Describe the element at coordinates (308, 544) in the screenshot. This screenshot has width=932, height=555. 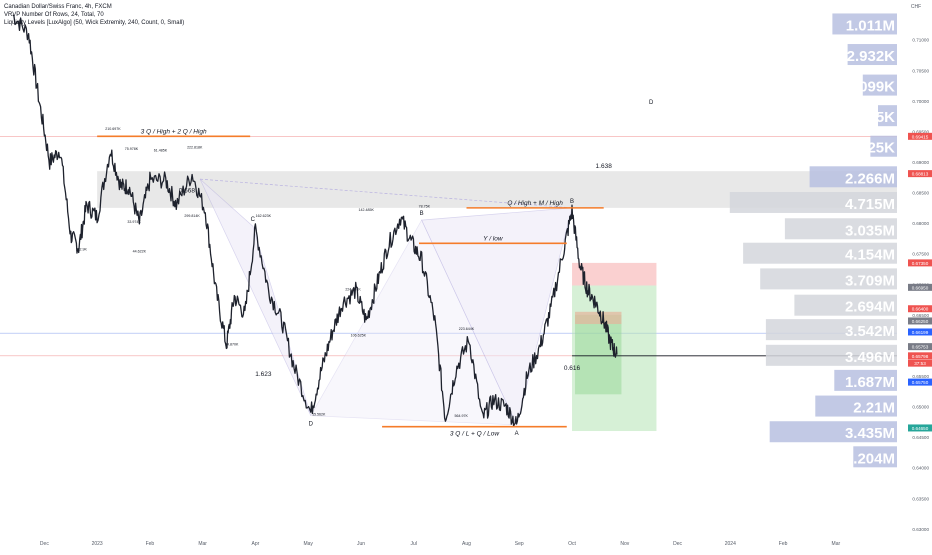
I see `x-tick-label: May` at that location.